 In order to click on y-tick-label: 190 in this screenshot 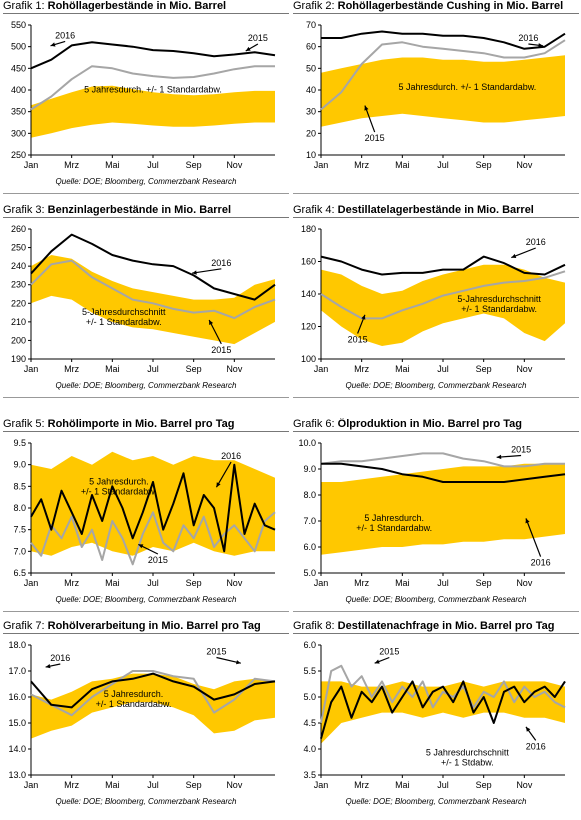, I will do `click(18, 359)`.